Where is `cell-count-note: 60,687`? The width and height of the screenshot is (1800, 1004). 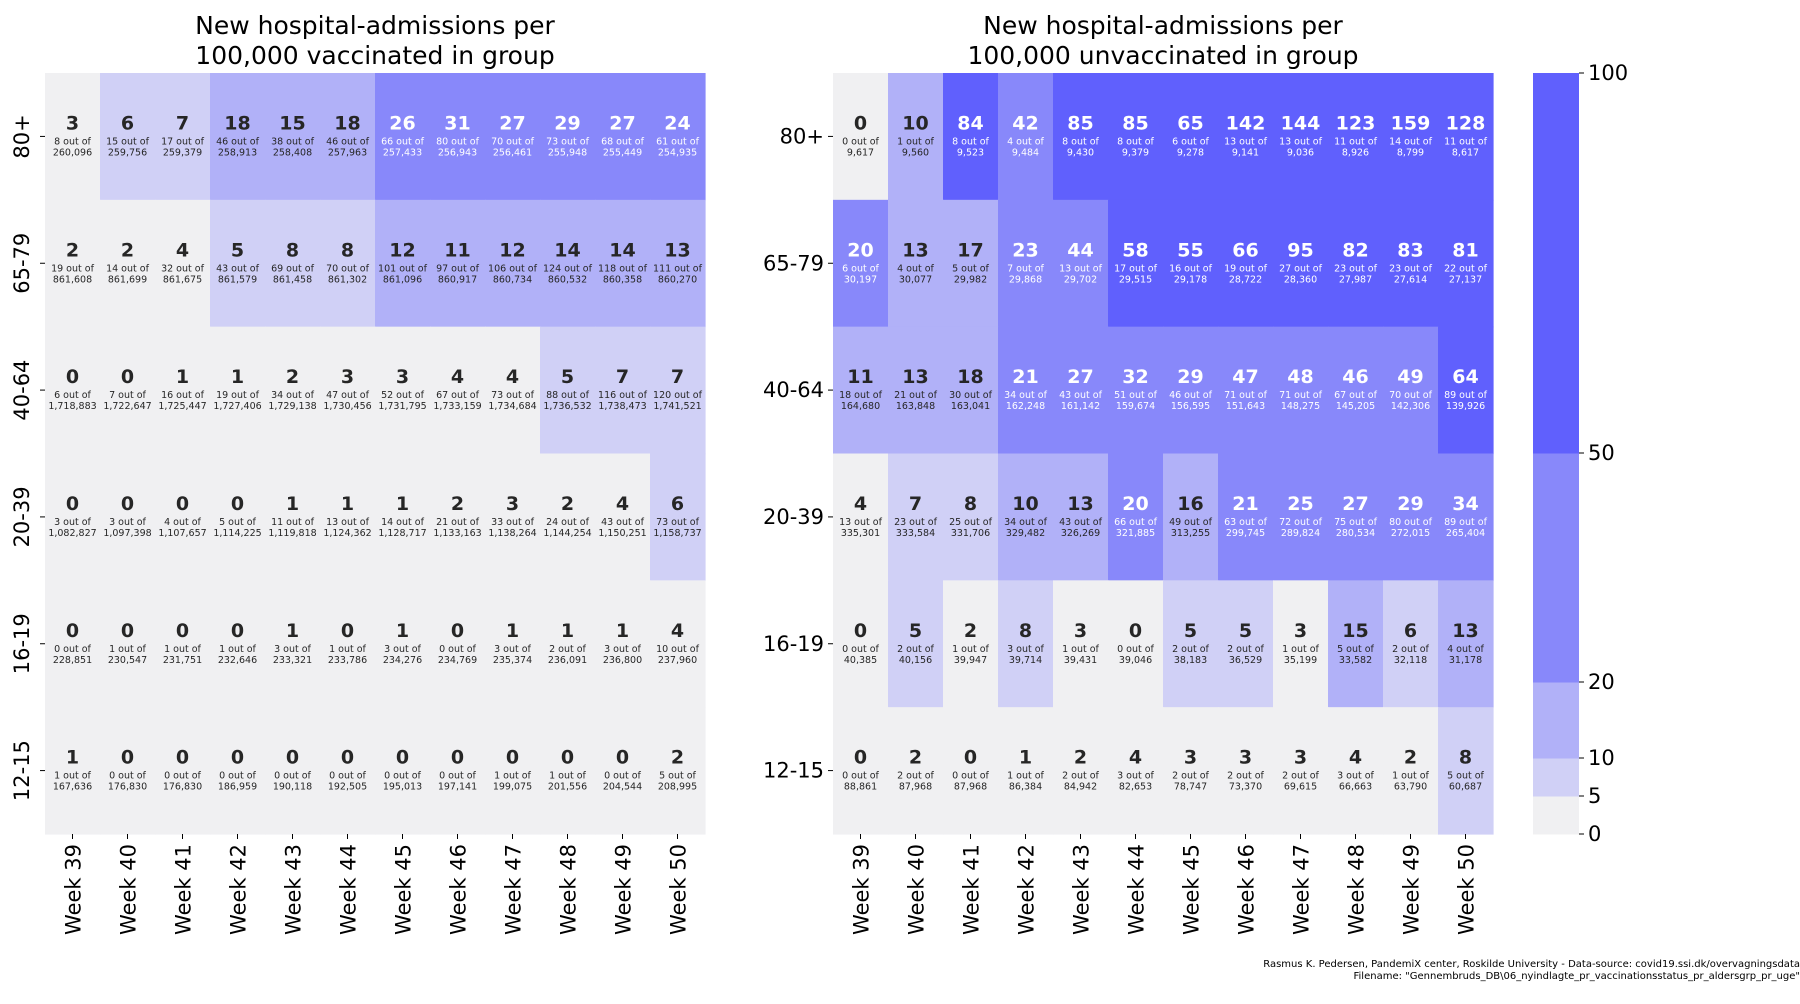
cell-count-note: 60,687 is located at coordinates (1465, 787).